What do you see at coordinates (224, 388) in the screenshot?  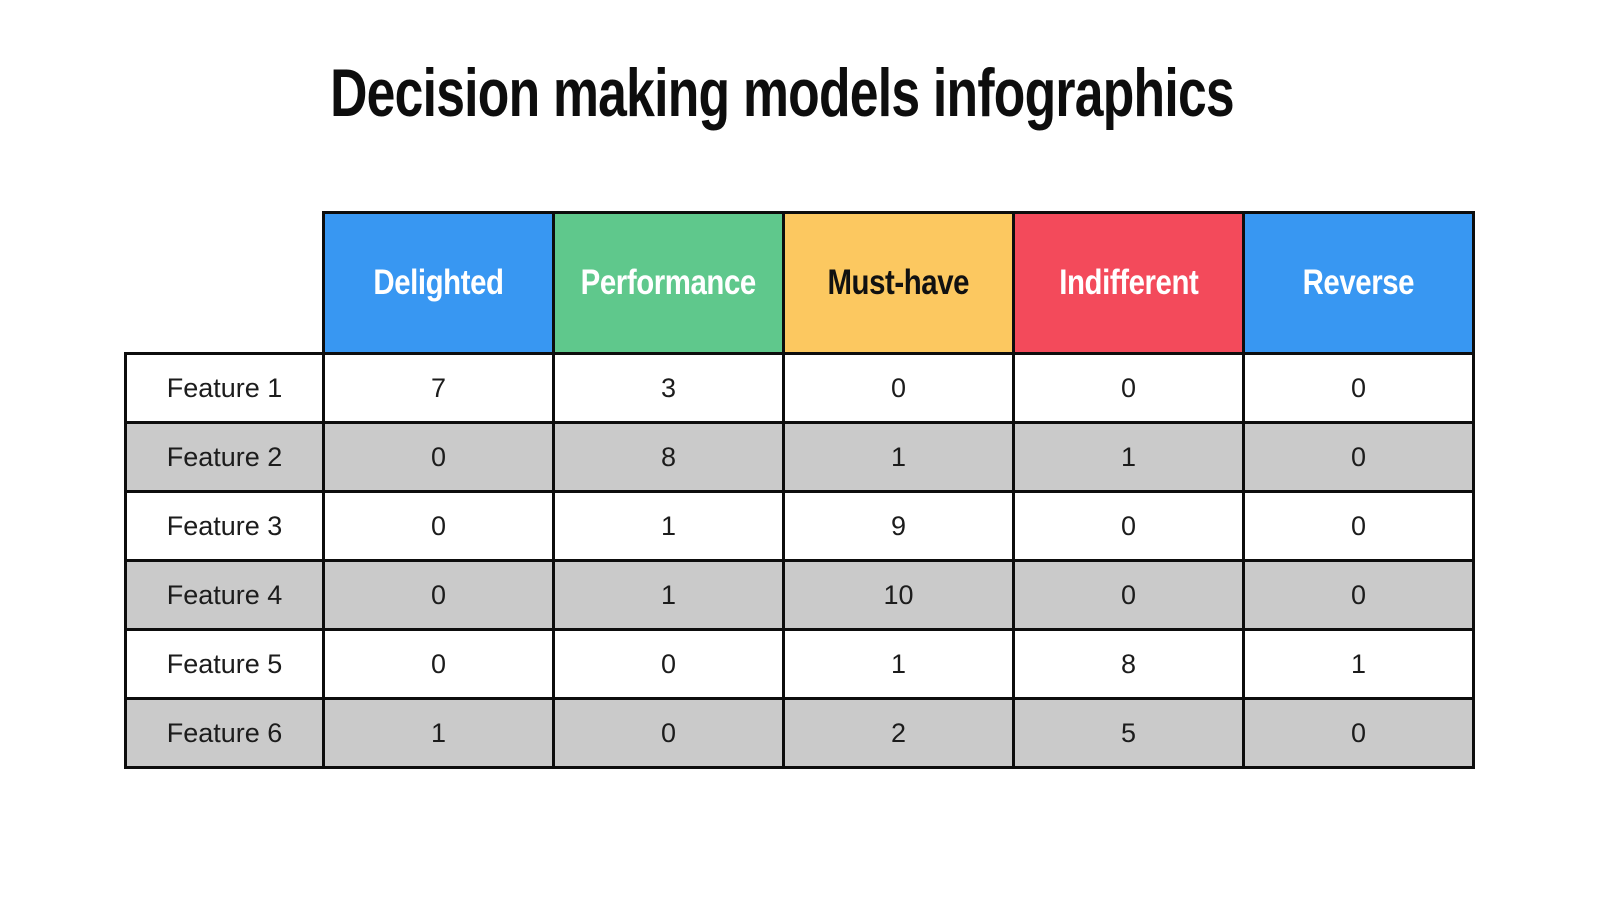 I see `row-label: Feature 1` at bounding box center [224, 388].